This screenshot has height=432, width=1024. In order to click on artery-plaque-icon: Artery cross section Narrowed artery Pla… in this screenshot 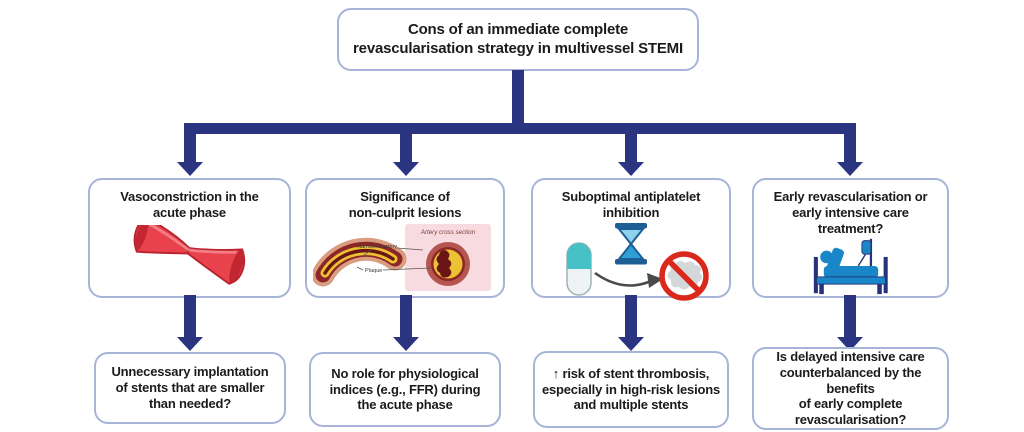, I will do `click(402, 258)`.